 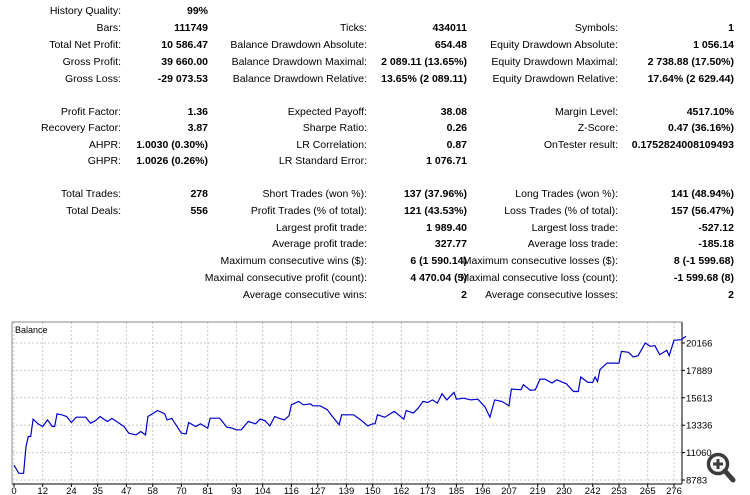 What do you see at coordinates (453, 112) in the screenshot?
I see `stat-value: 38.08` at bounding box center [453, 112].